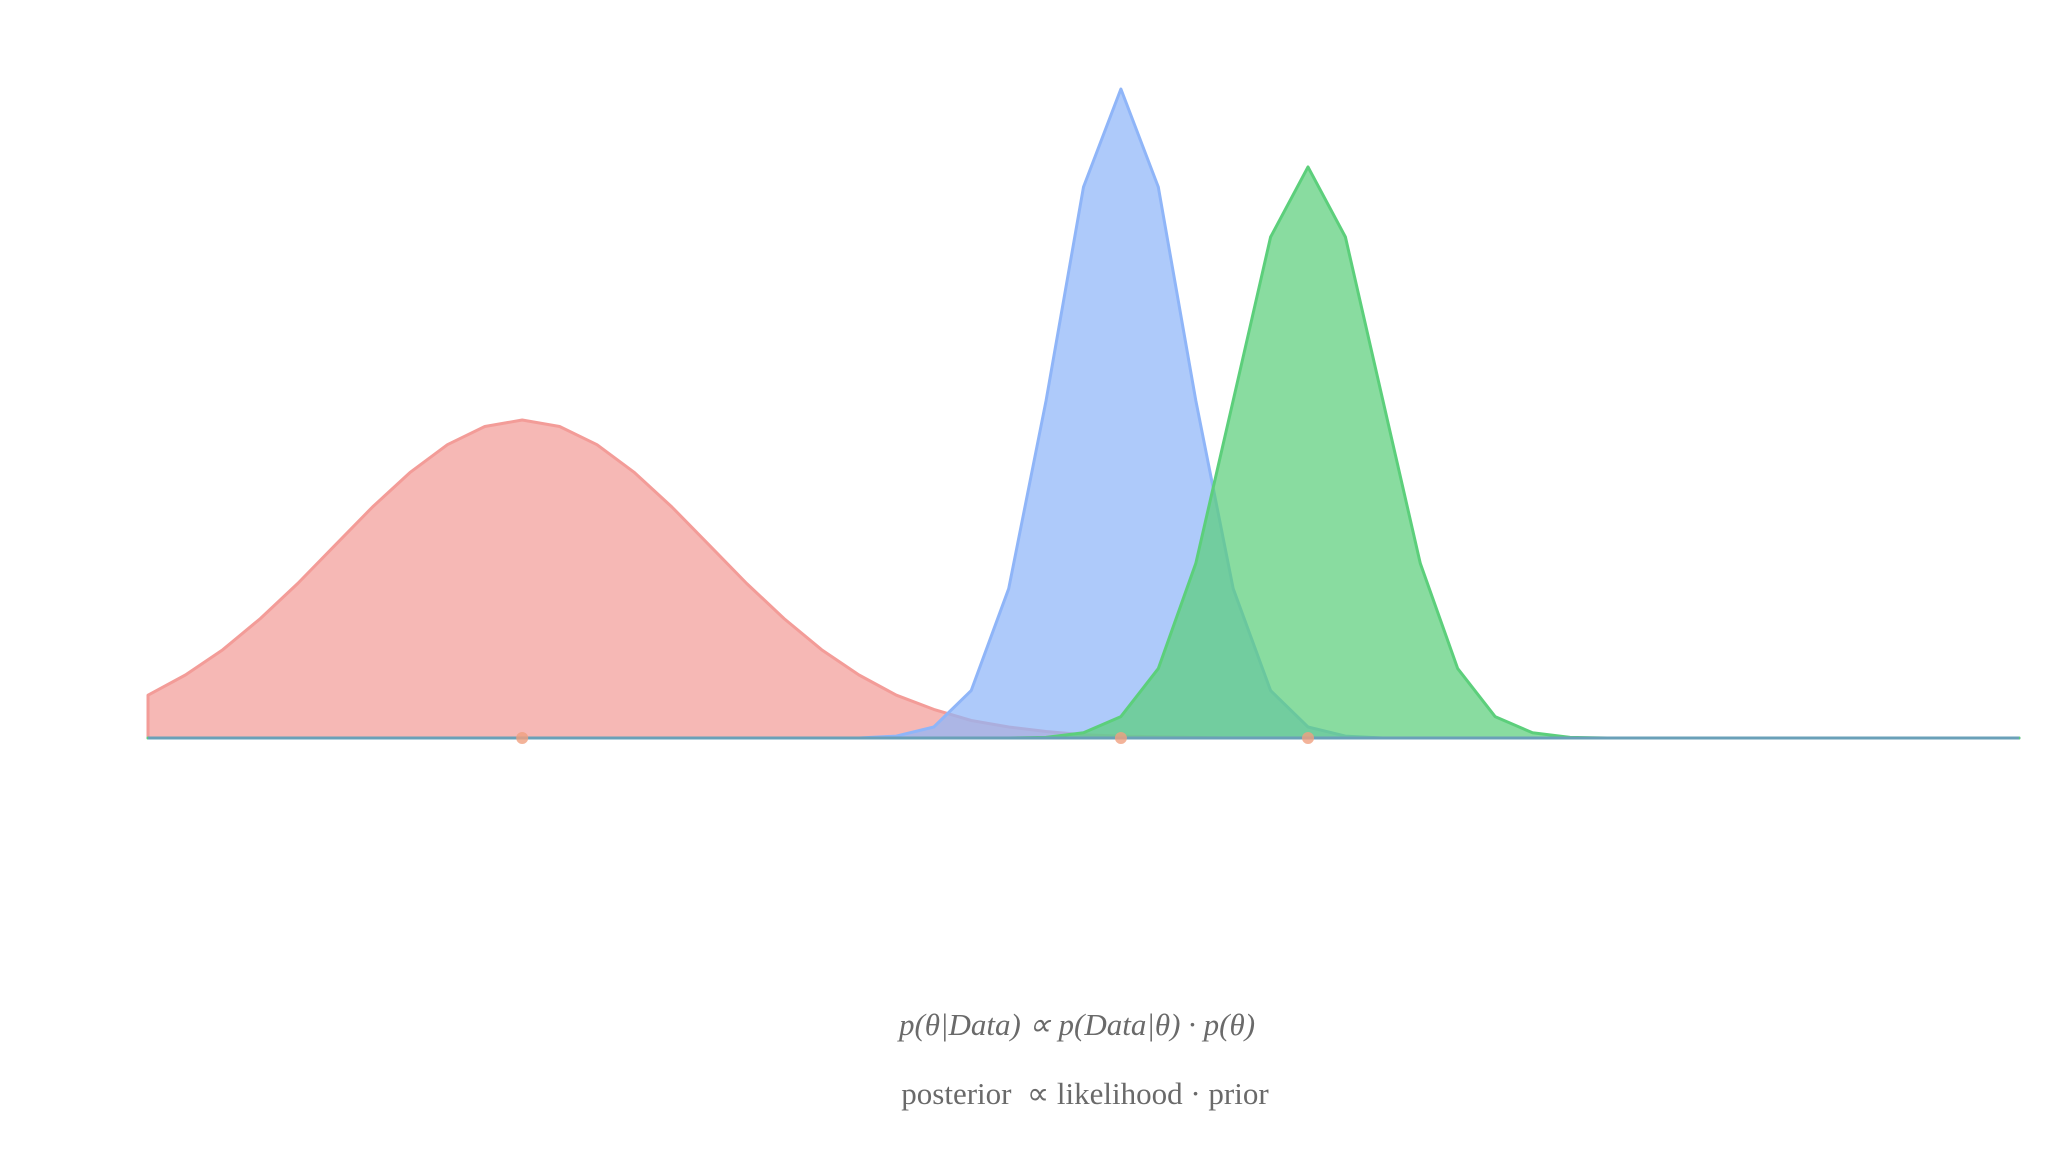 This screenshot has height=1163, width=2052. What do you see at coordinates (1085, 1093) in the screenshot?
I see `caption: posterior ∝ likelihood · prior` at bounding box center [1085, 1093].